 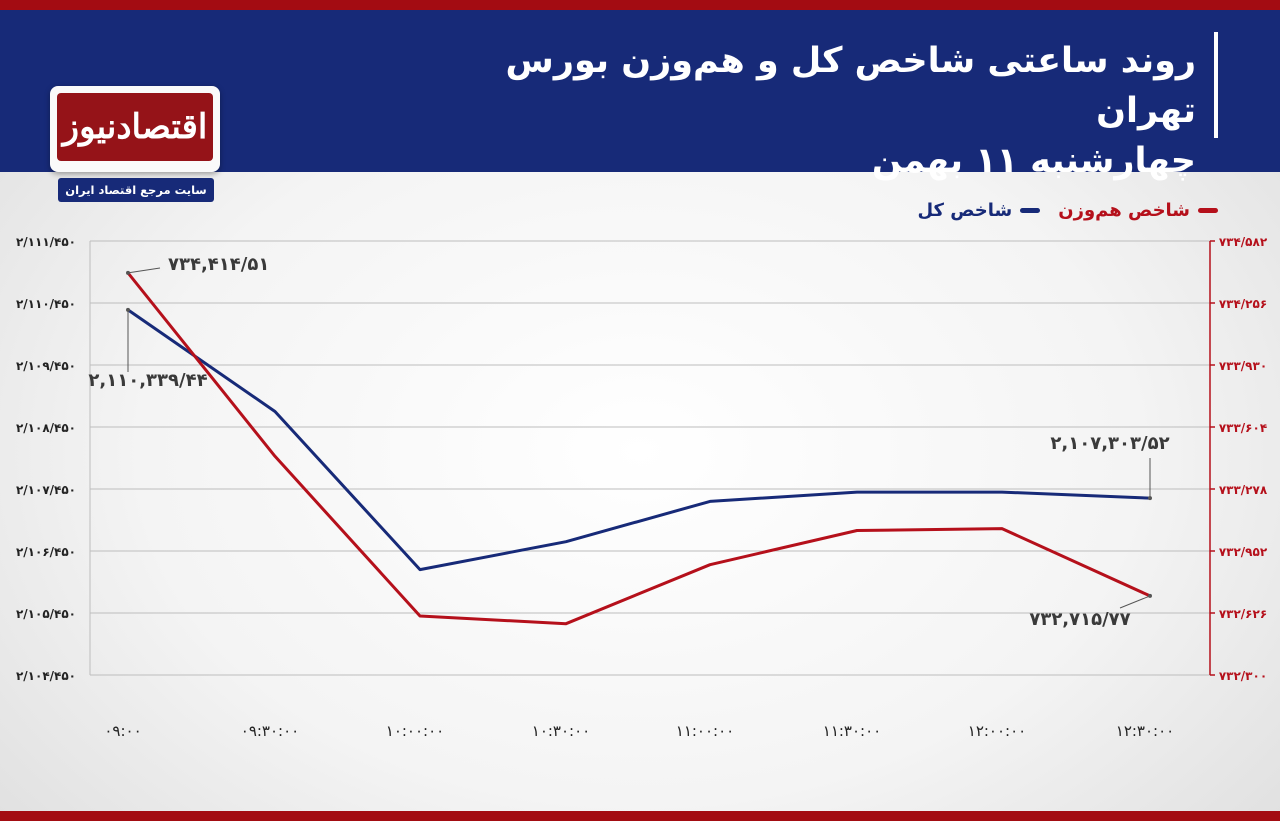 I want to click on left-axis-tick-label: ۲/۱۱۰/۴۵۰, so click(x=46, y=304).